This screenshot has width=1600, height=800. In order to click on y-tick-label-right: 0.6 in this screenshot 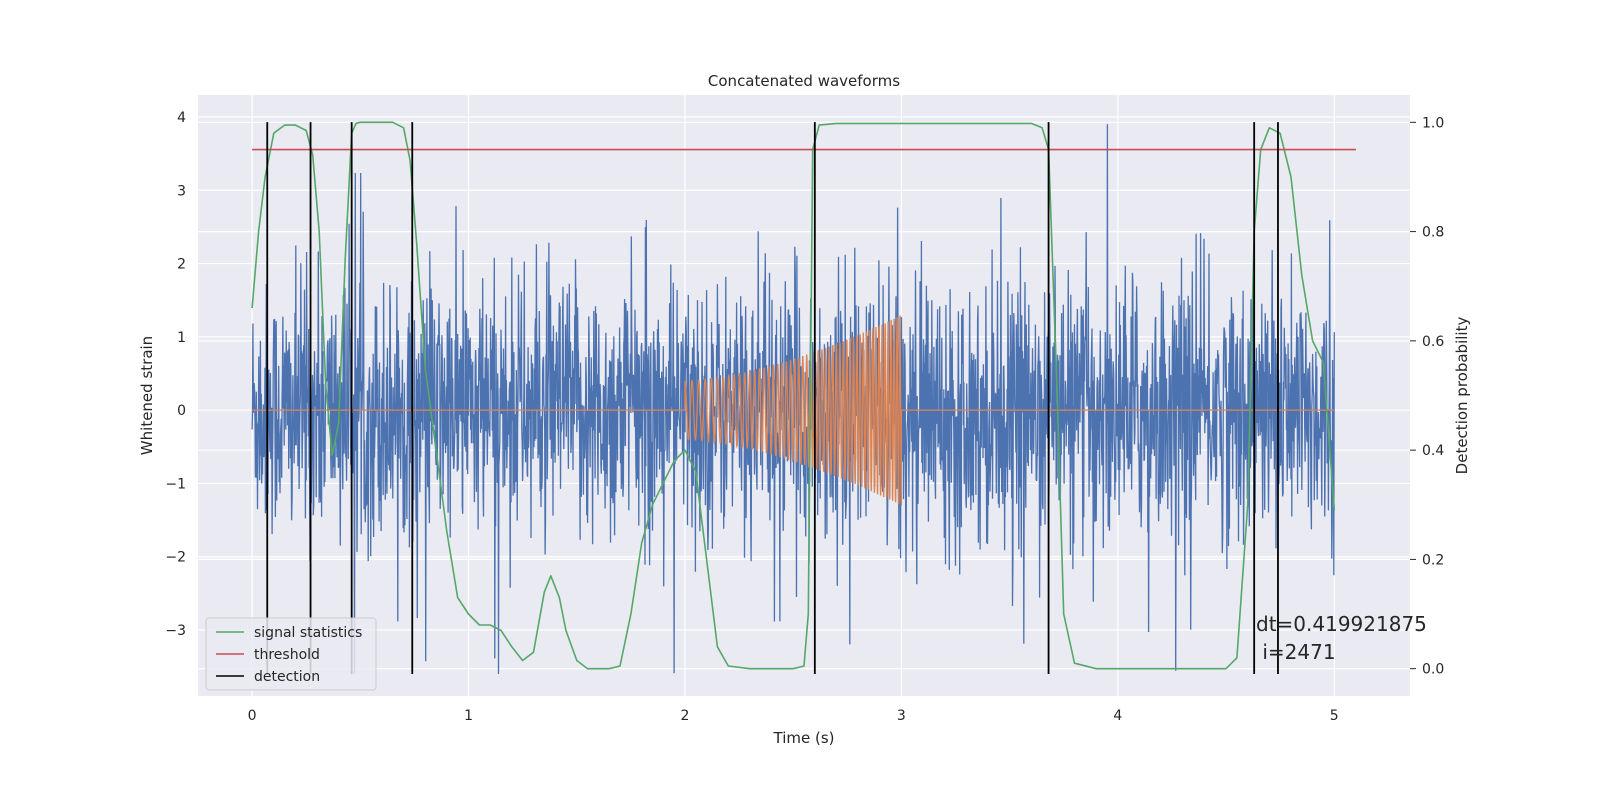, I will do `click(1433, 342)`.